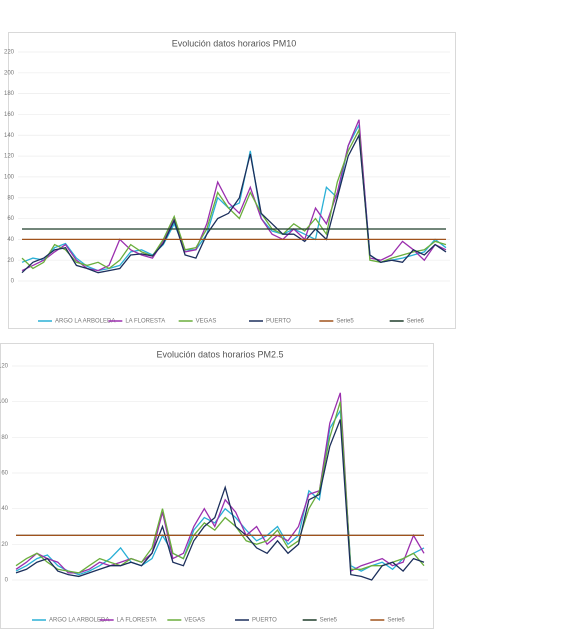  What do you see at coordinates (234, 43) in the screenshot?
I see `chart-title: Evolución datos horarios PM10` at bounding box center [234, 43].